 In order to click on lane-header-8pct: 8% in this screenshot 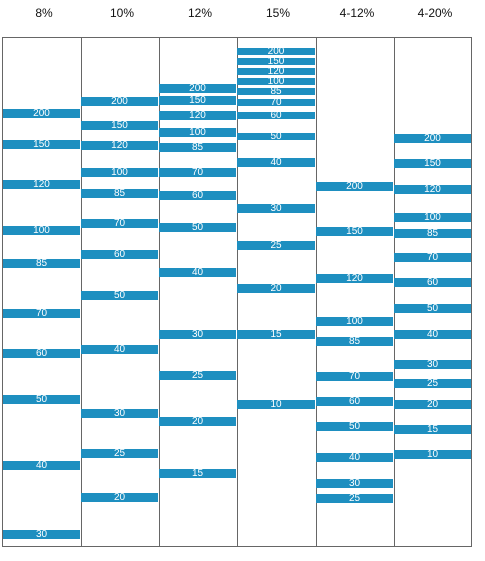, I will do `click(44, 13)`.